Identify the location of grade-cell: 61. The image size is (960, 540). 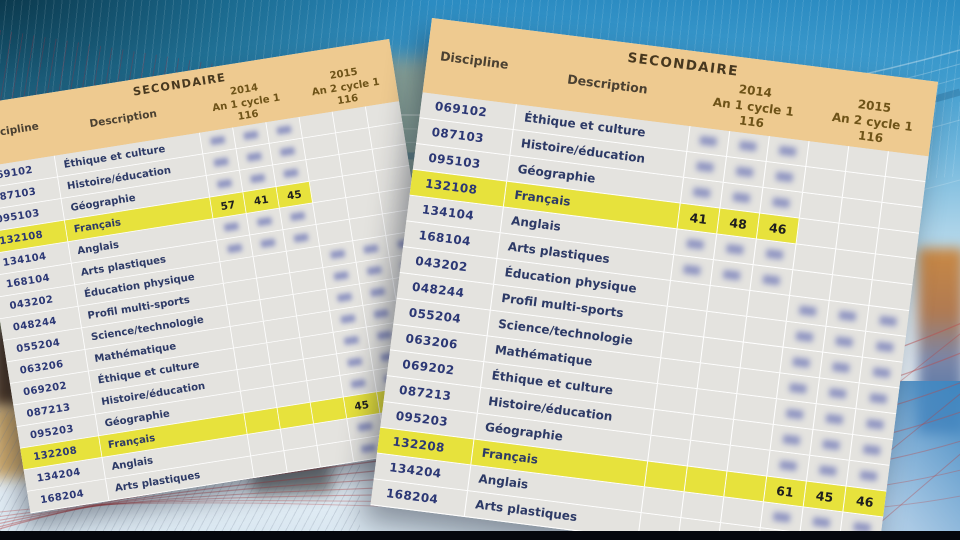
(785, 491).